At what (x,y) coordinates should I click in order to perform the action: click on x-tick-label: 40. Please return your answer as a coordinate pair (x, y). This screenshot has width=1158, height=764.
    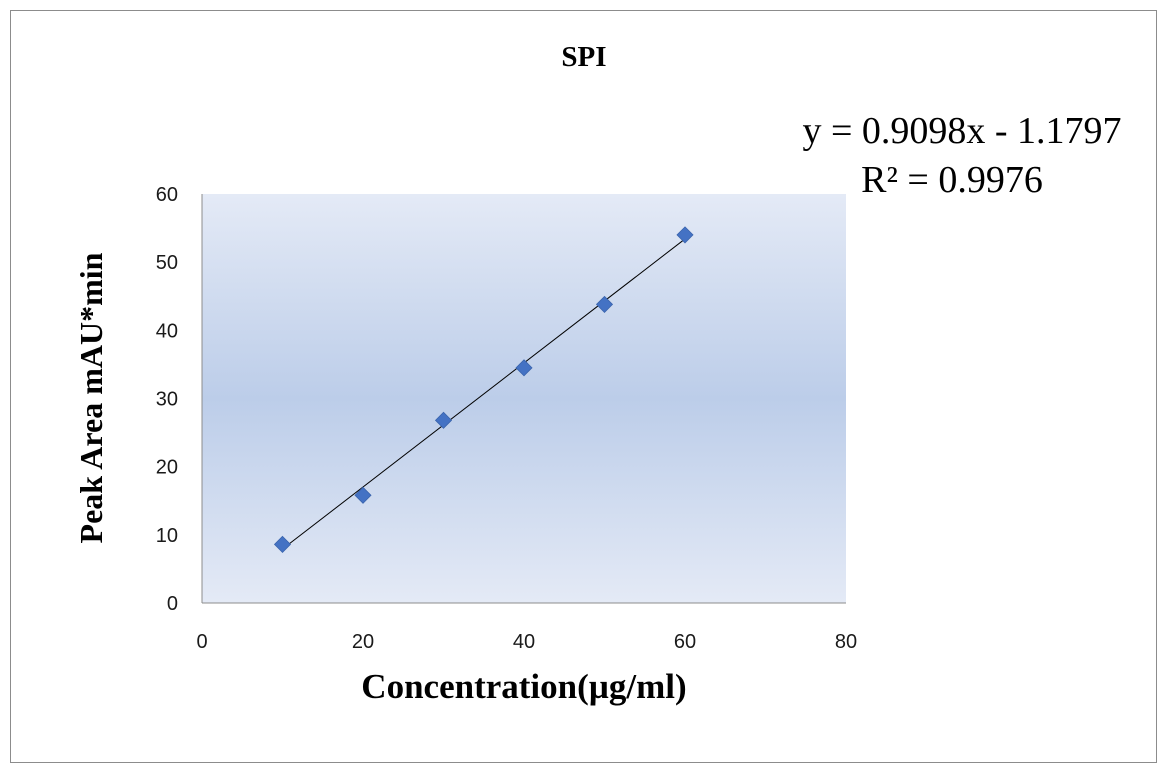
    Looking at the image, I should click on (524, 642).